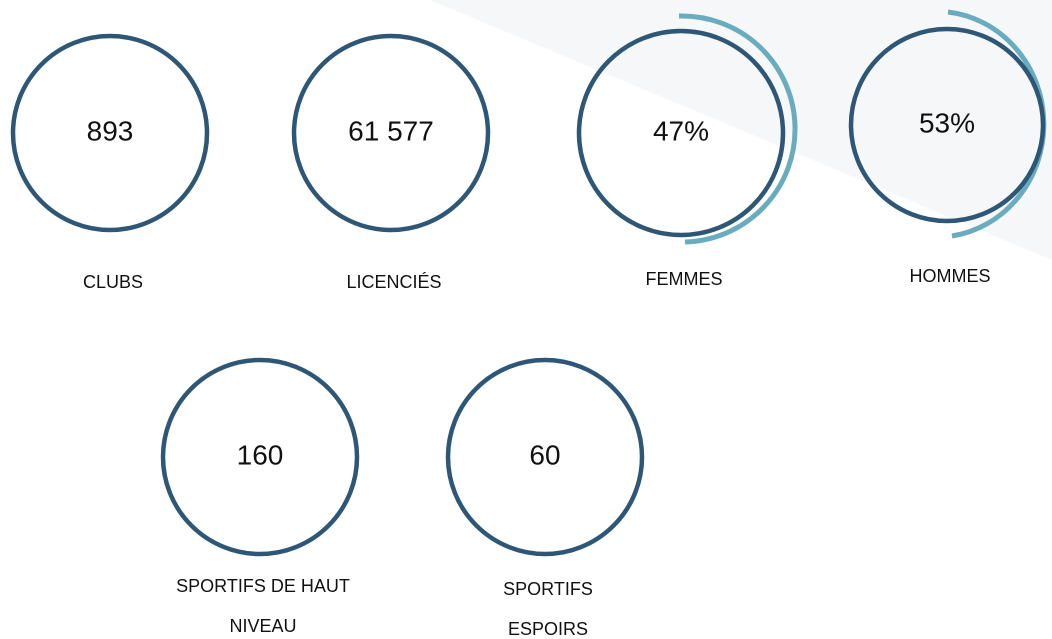  I want to click on stat-label: SPORTIFS DE HAUT, so click(263, 586).